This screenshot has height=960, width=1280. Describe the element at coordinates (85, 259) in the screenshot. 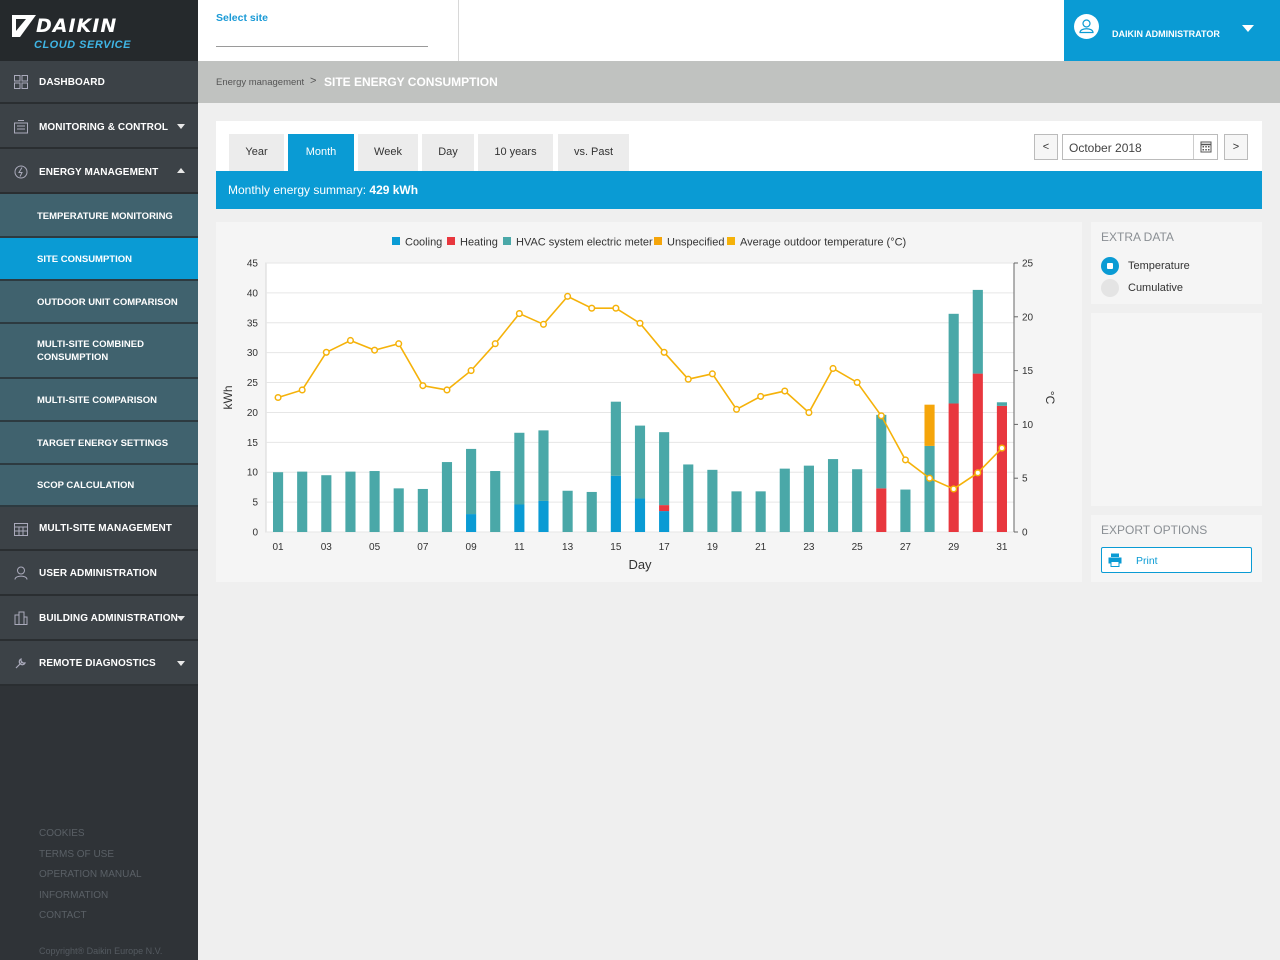

I see `sidebar-subitem-label: SITE CONSUMPTION` at that location.